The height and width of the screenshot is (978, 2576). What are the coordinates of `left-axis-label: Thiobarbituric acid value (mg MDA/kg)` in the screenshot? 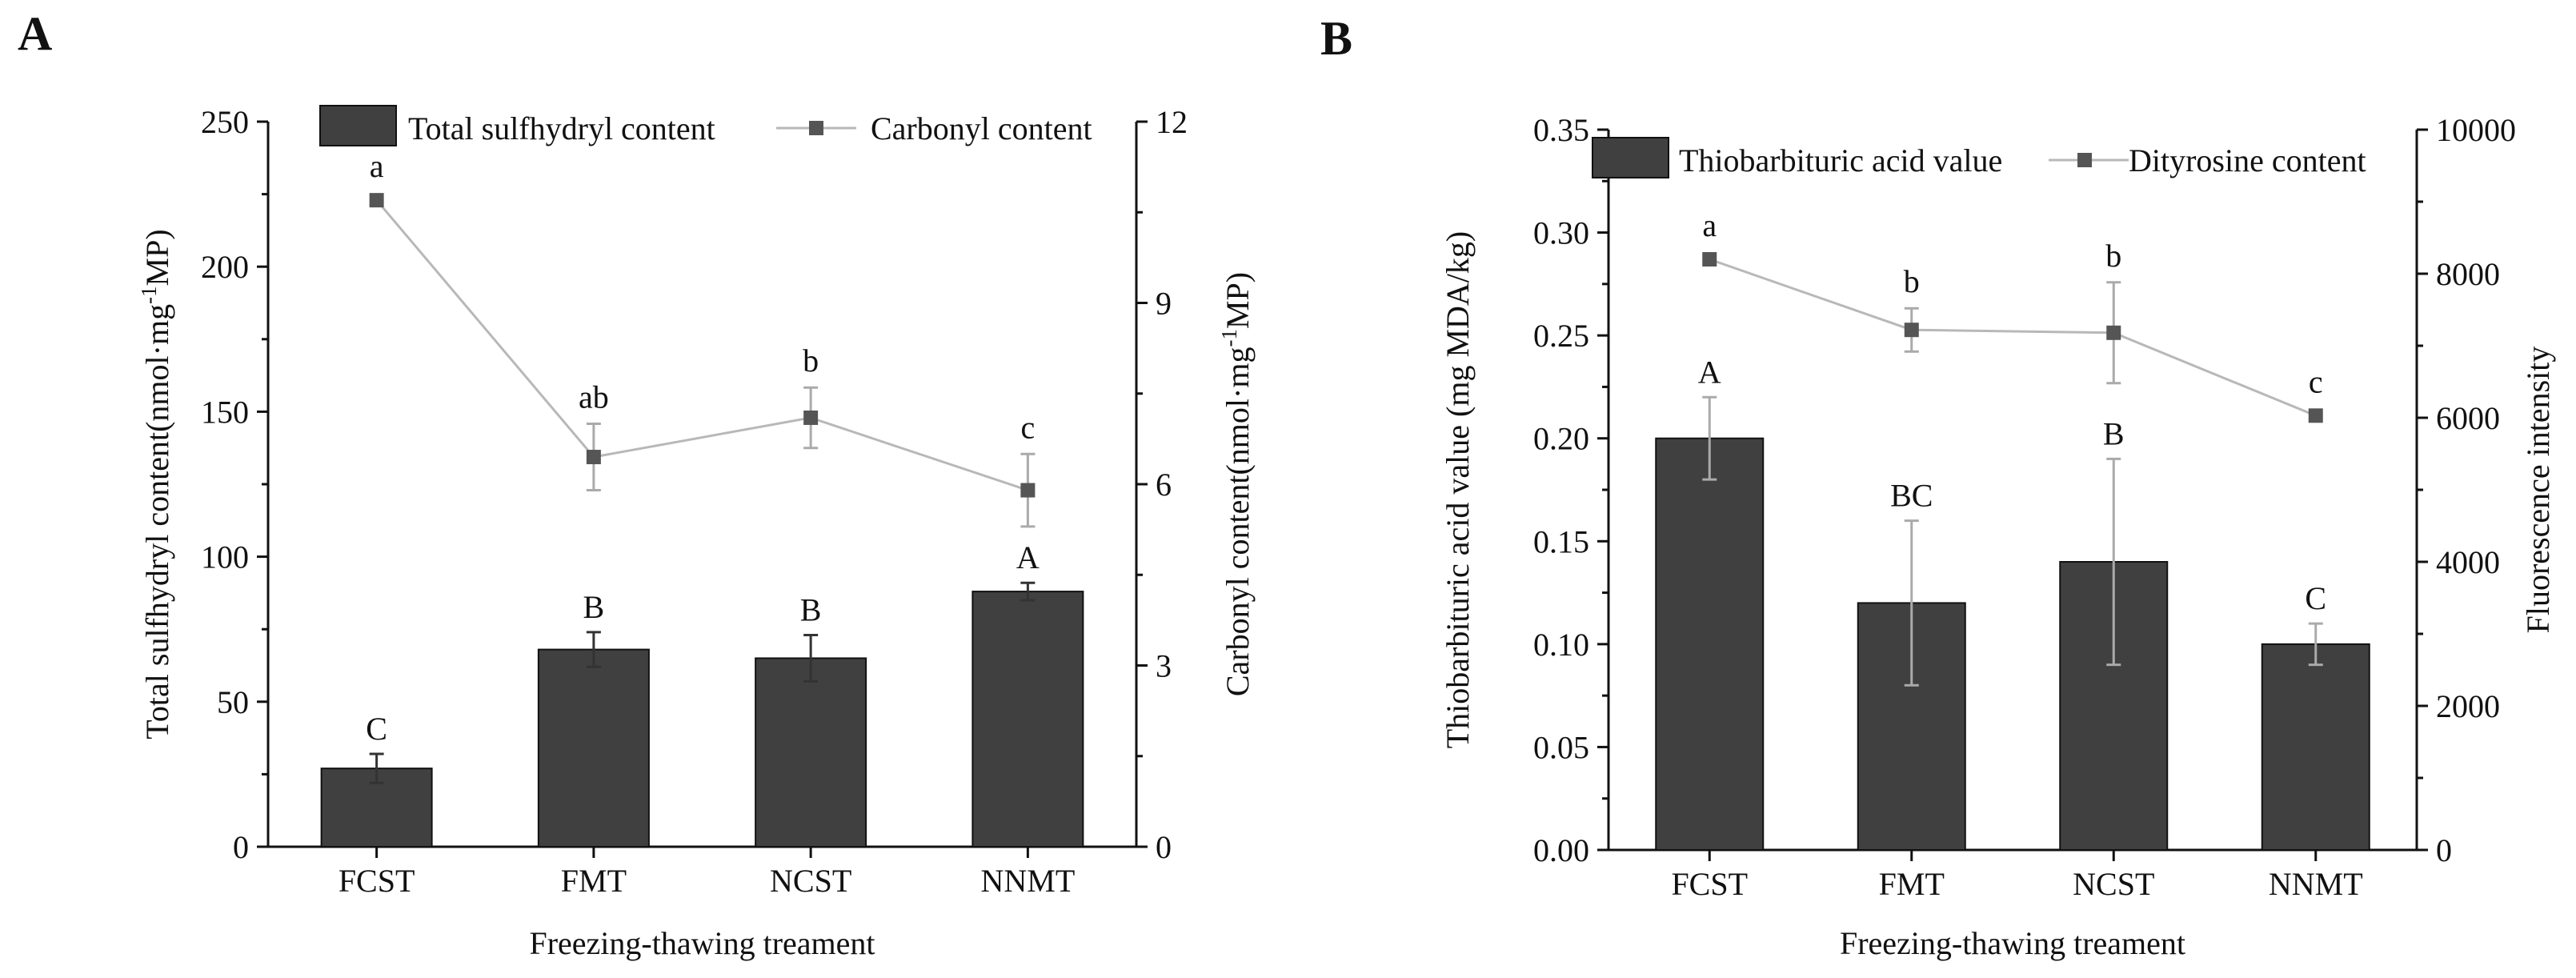 It's located at (1458, 489).